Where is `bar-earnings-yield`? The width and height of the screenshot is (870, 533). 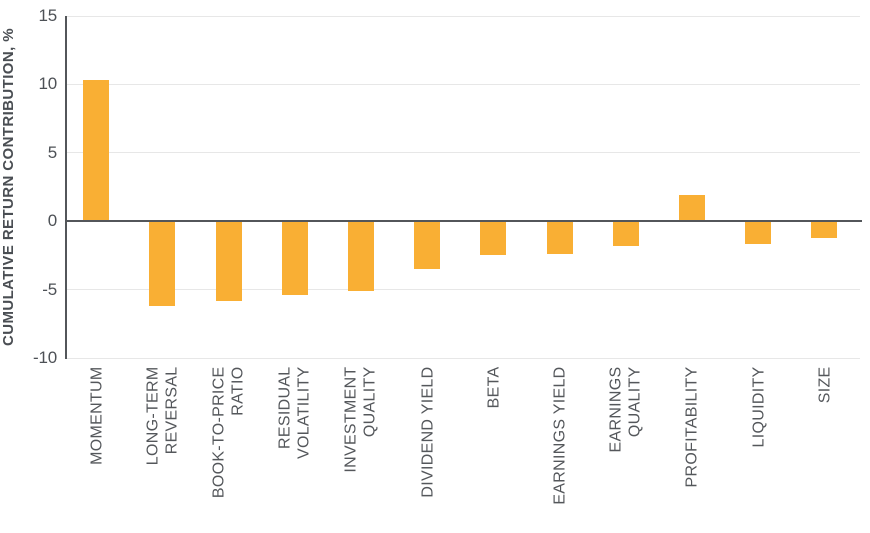 bar-earnings-yield is located at coordinates (559, 238).